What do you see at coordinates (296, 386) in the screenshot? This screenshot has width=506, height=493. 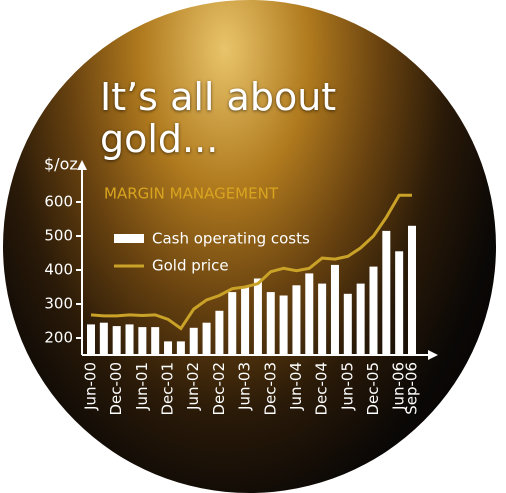 I see `x-tick-label: Jun-04` at bounding box center [296, 386].